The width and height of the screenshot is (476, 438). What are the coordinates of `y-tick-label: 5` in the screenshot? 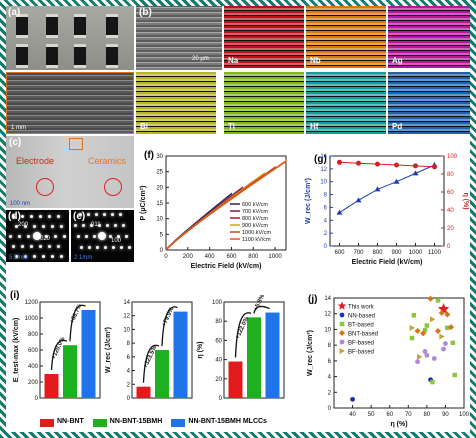 It's located at (162, 235).